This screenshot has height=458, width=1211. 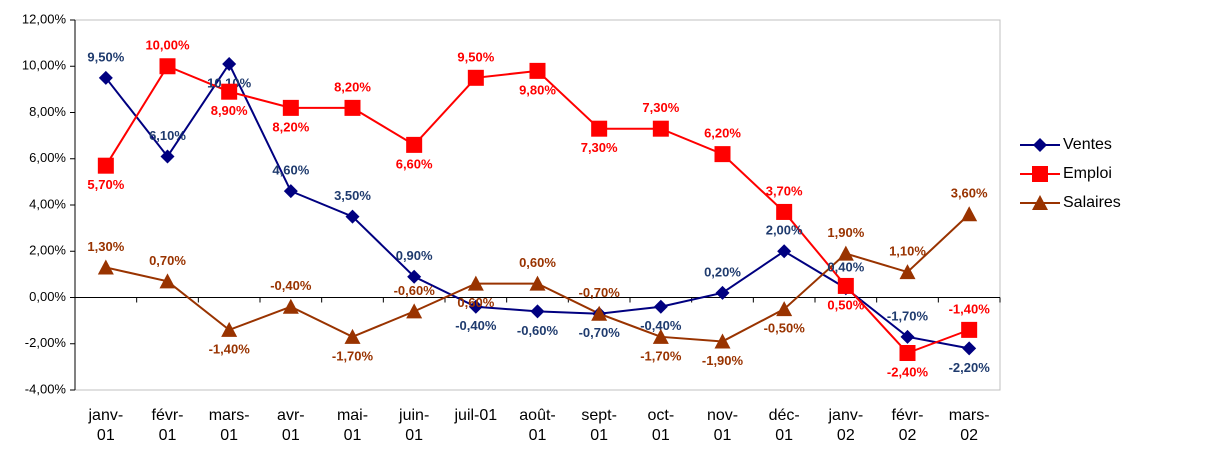 I want to click on data-label: 6,60%, so click(x=414, y=163).